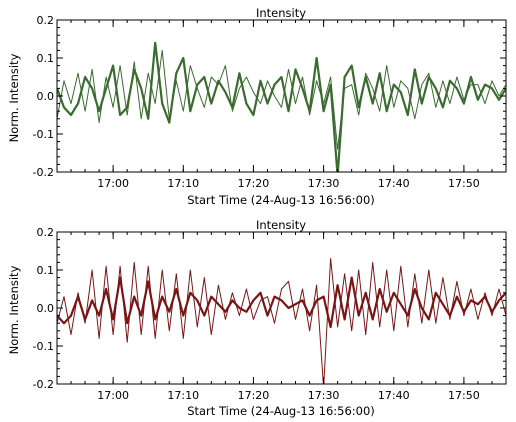 The image size is (516, 422). Describe the element at coordinates (281, 302) in the screenshot. I see `bottom-panel-series-thick-line` at that location.